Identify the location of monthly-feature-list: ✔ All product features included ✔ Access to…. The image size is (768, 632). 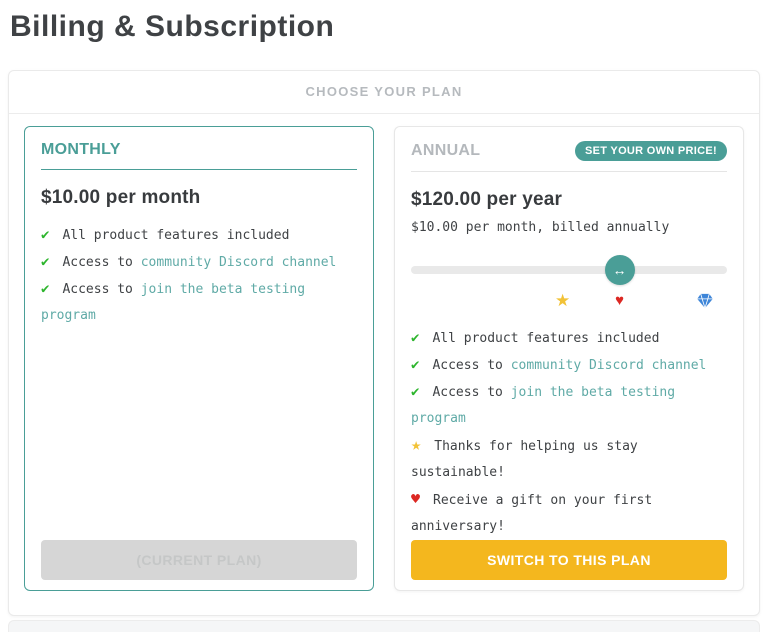
(199, 275).